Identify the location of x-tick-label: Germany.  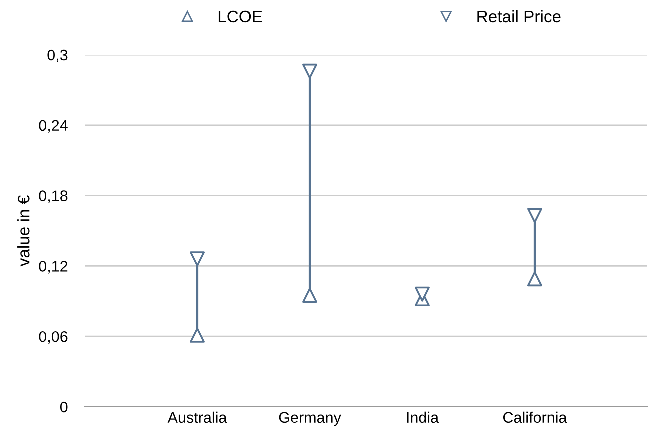
(310, 419).